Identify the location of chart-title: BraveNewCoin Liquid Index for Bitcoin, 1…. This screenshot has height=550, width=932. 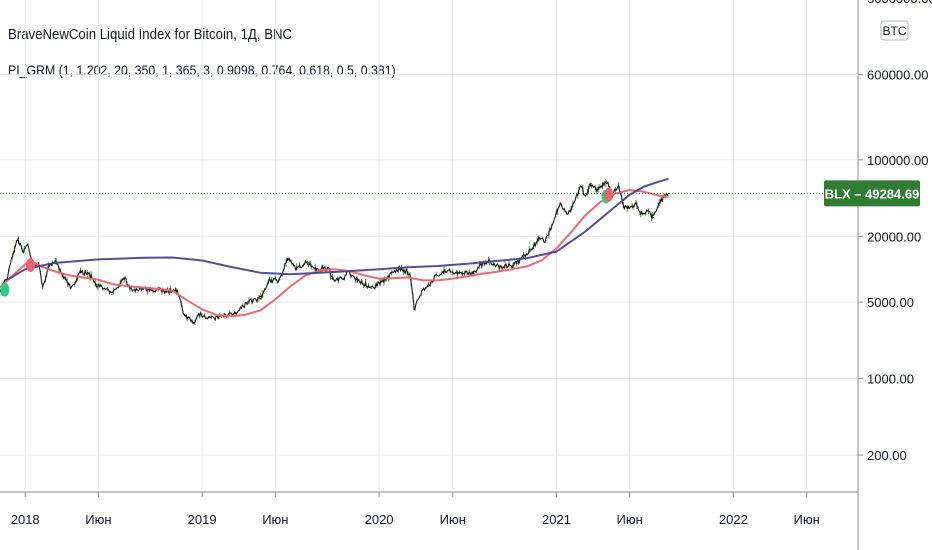
(150, 34).